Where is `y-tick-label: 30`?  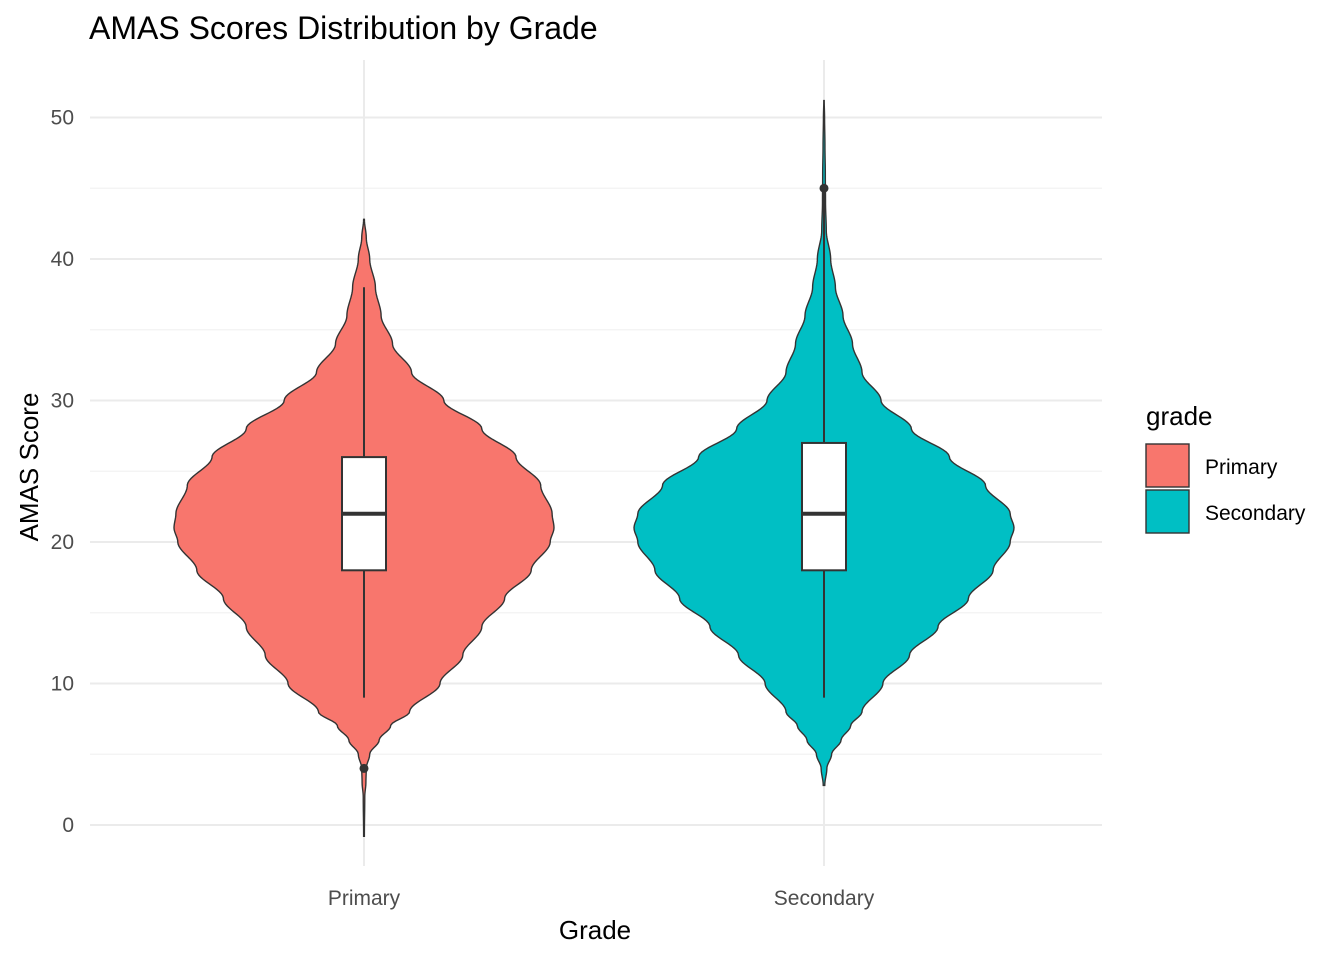 y-tick-label: 30 is located at coordinates (62, 401).